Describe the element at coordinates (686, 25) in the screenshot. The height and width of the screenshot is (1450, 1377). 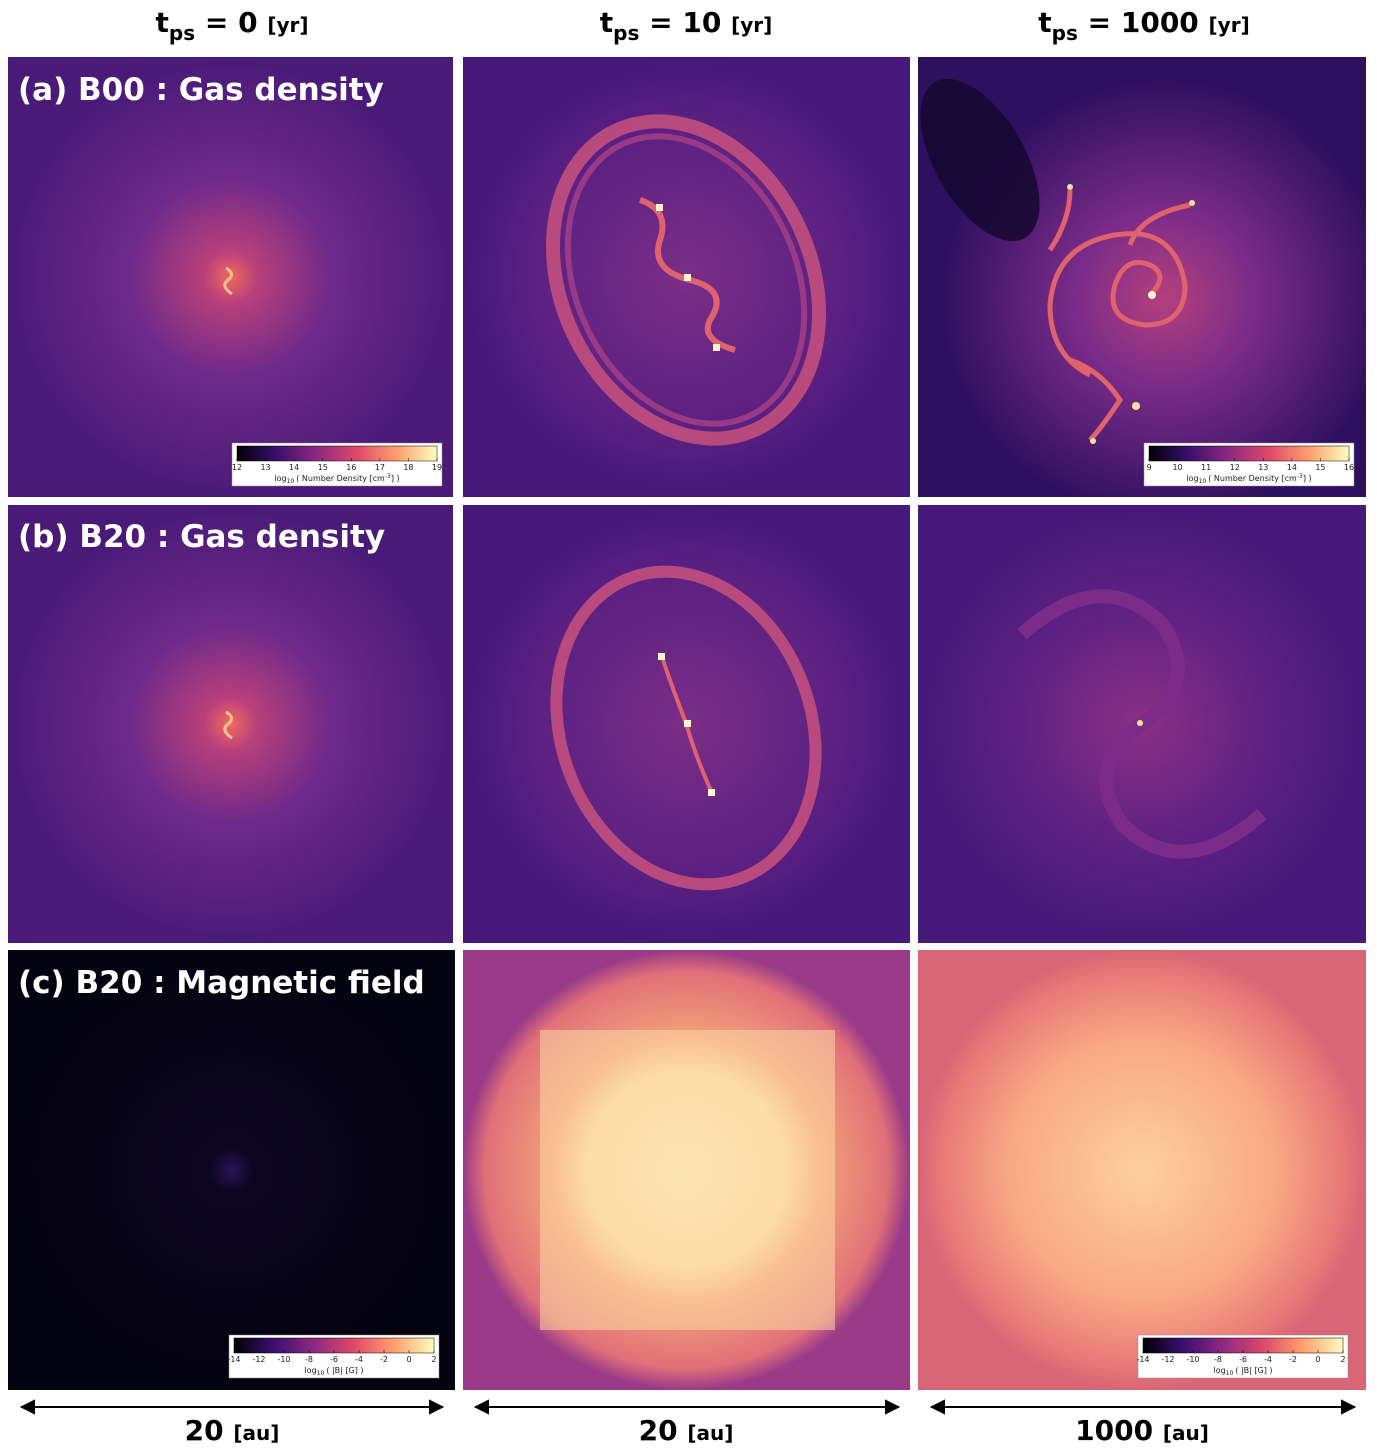
I see `column-header: tps = 10 [yr]` at that location.